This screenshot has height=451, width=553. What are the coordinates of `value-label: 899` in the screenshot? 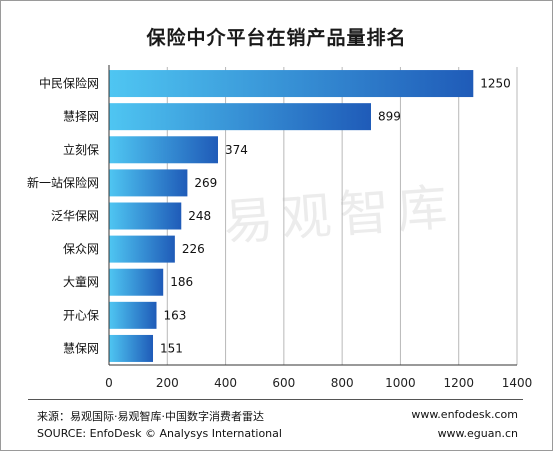 It's located at (389, 117).